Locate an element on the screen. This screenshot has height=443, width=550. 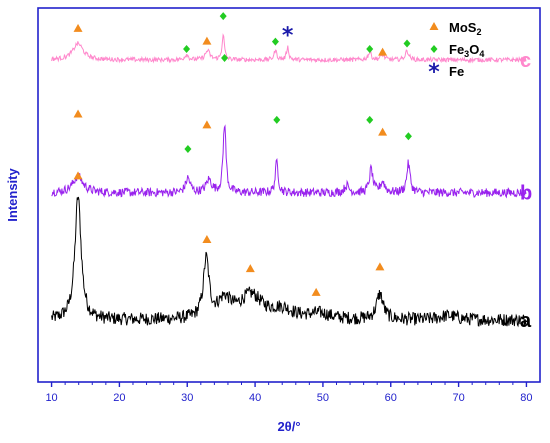
x-tick-label: 60 is located at coordinates (391, 398).